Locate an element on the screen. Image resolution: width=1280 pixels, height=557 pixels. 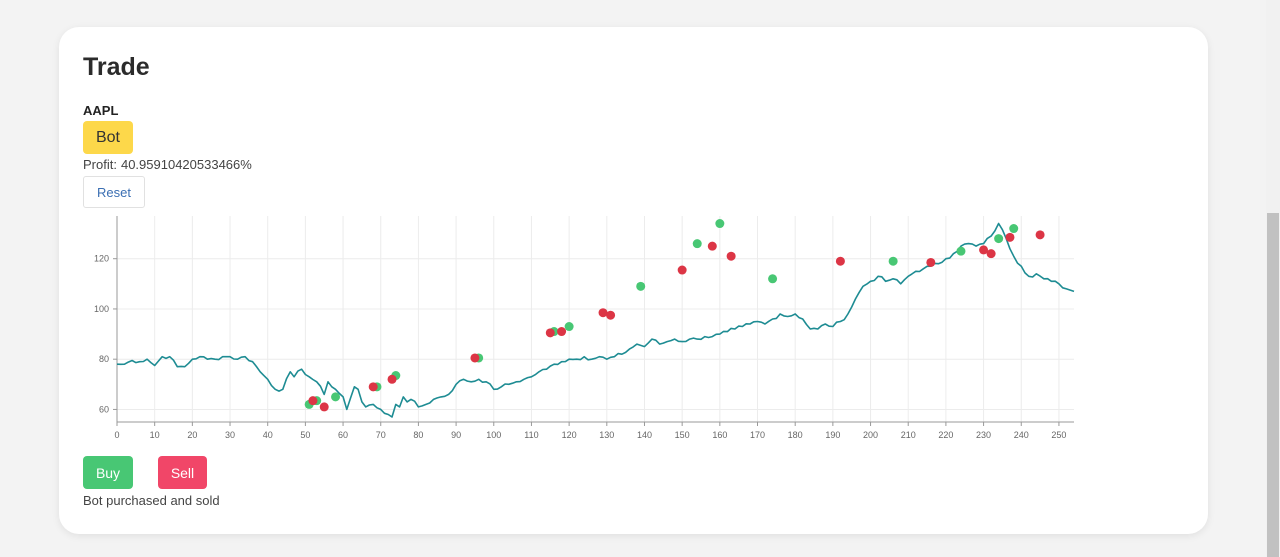
x-tick-label: 90 is located at coordinates (456, 435).